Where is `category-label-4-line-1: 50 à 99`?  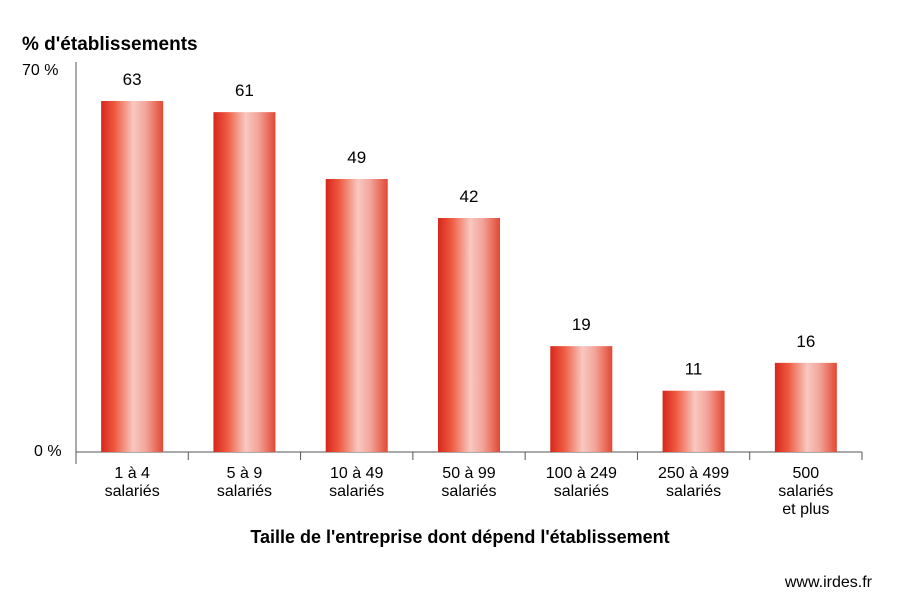 category-label-4-line-1: 50 à 99 is located at coordinates (468, 473).